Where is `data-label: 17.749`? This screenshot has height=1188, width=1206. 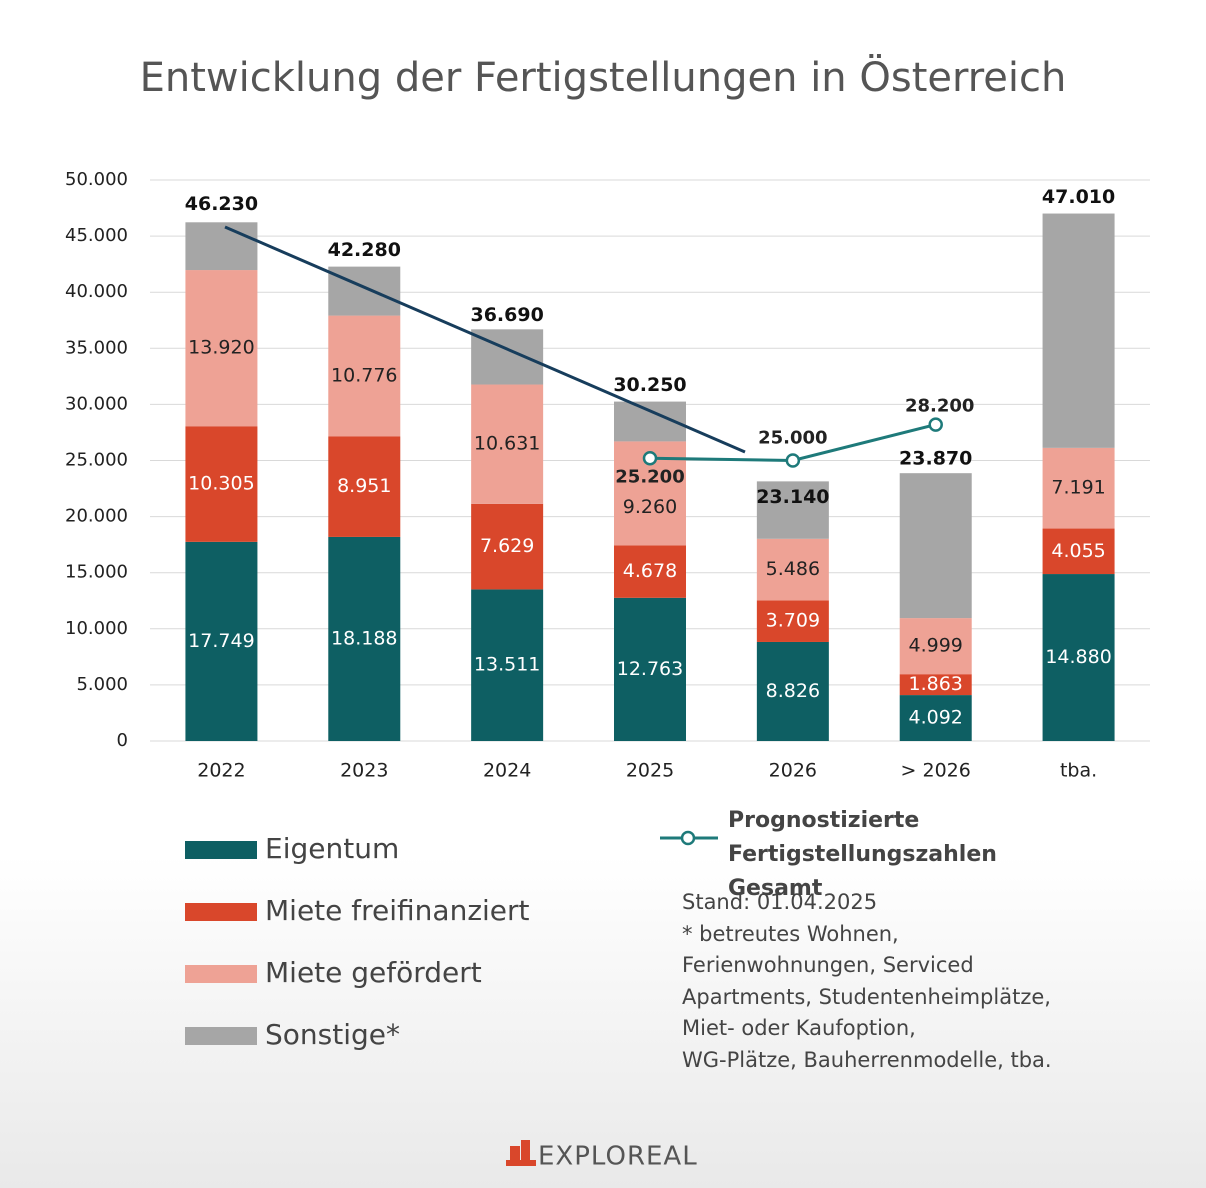 data-label: 17.749 is located at coordinates (221, 641).